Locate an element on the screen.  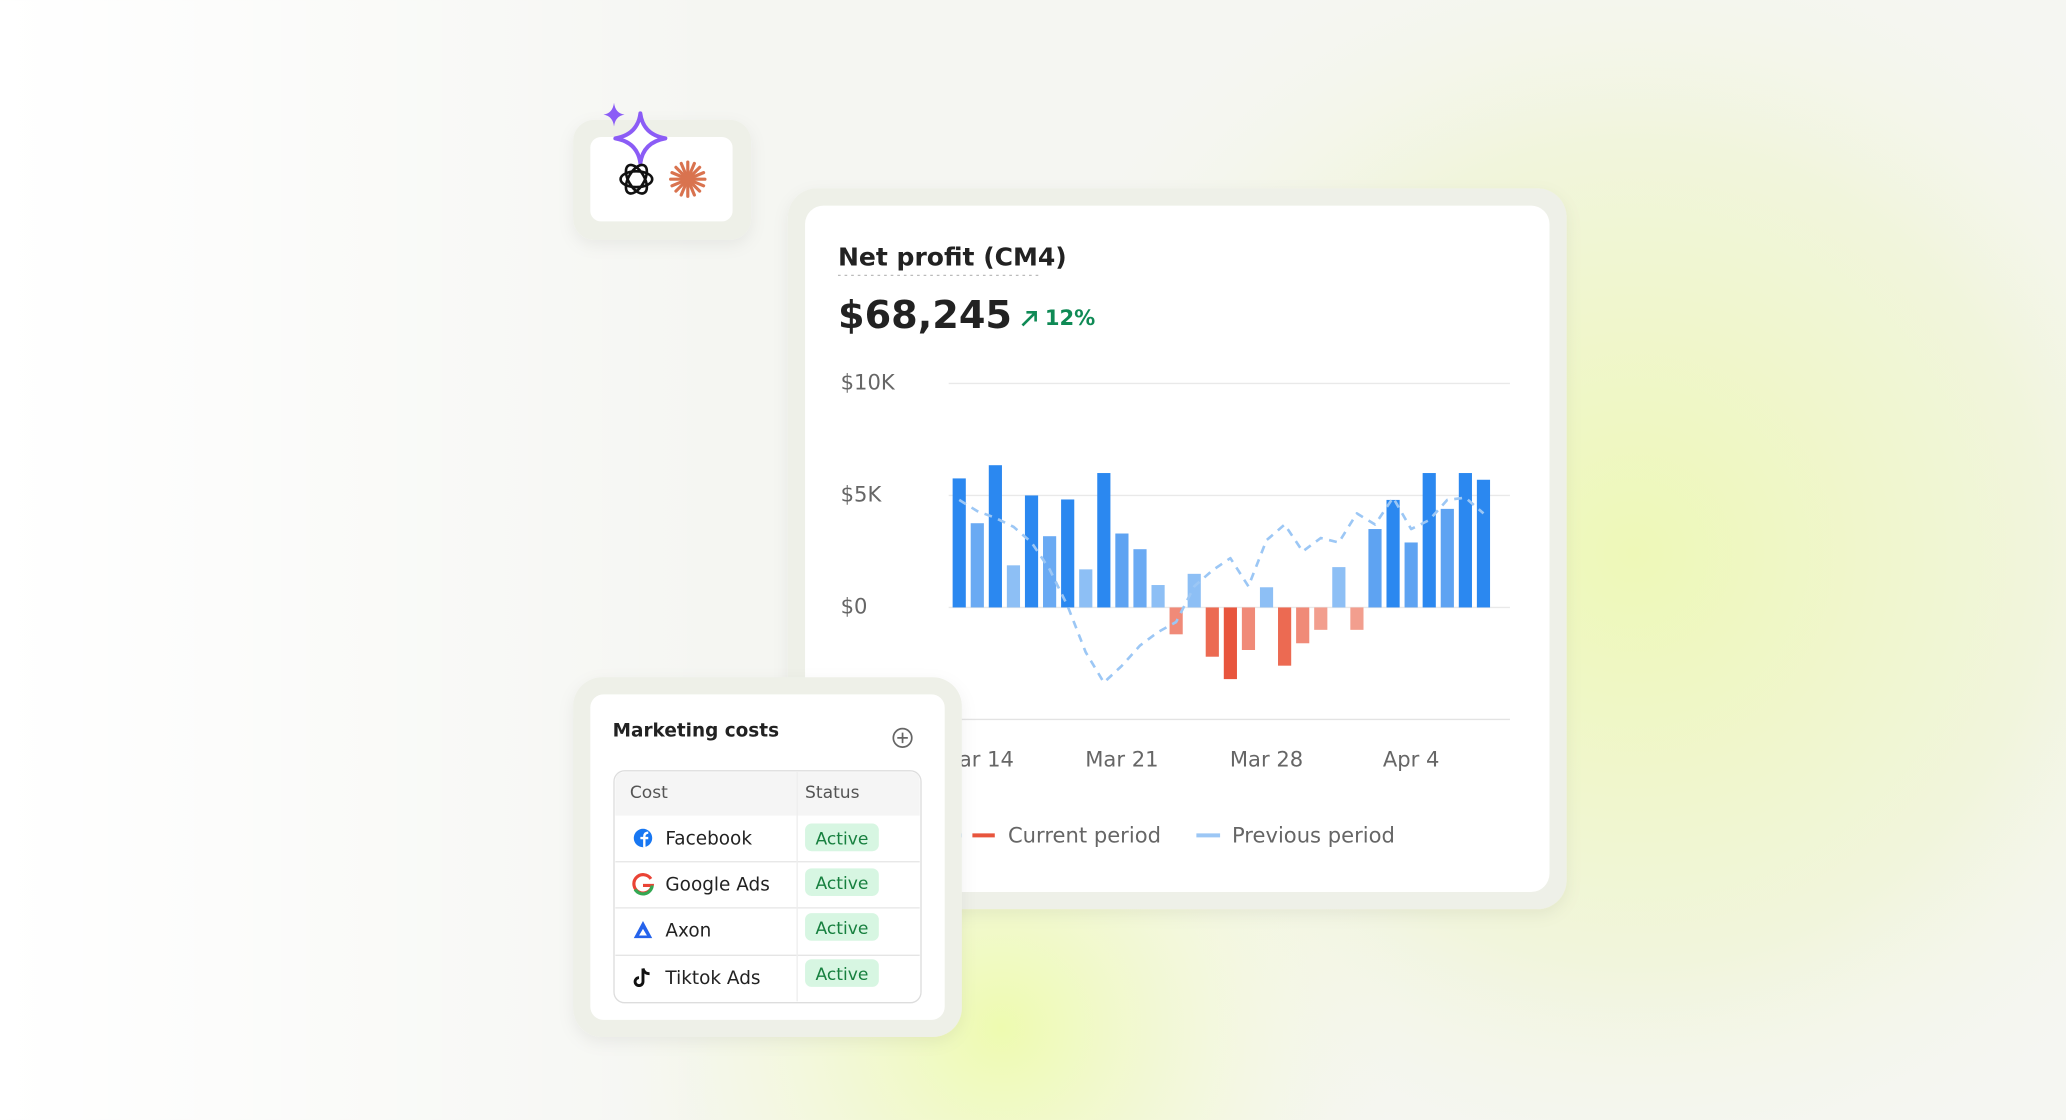
y-tick-label: $0 is located at coordinates (854, 605).